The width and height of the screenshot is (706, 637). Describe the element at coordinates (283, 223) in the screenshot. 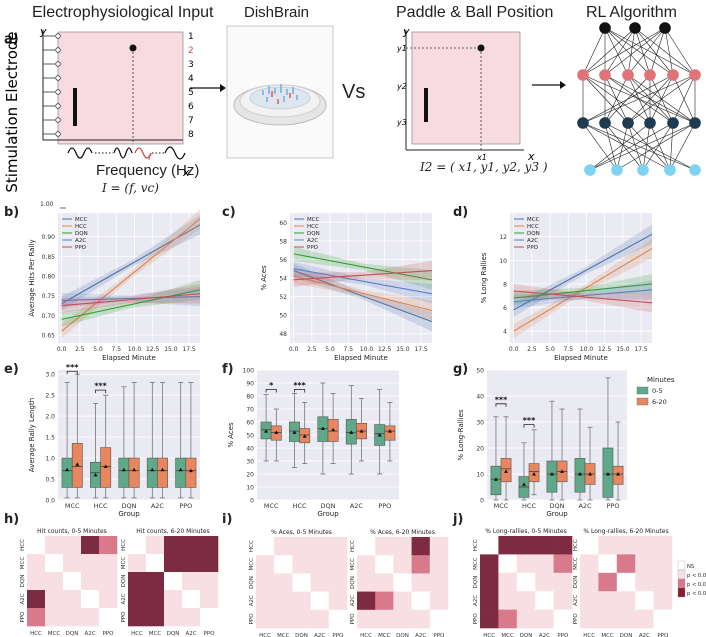

I see `y-tick-label: 60` at that location.